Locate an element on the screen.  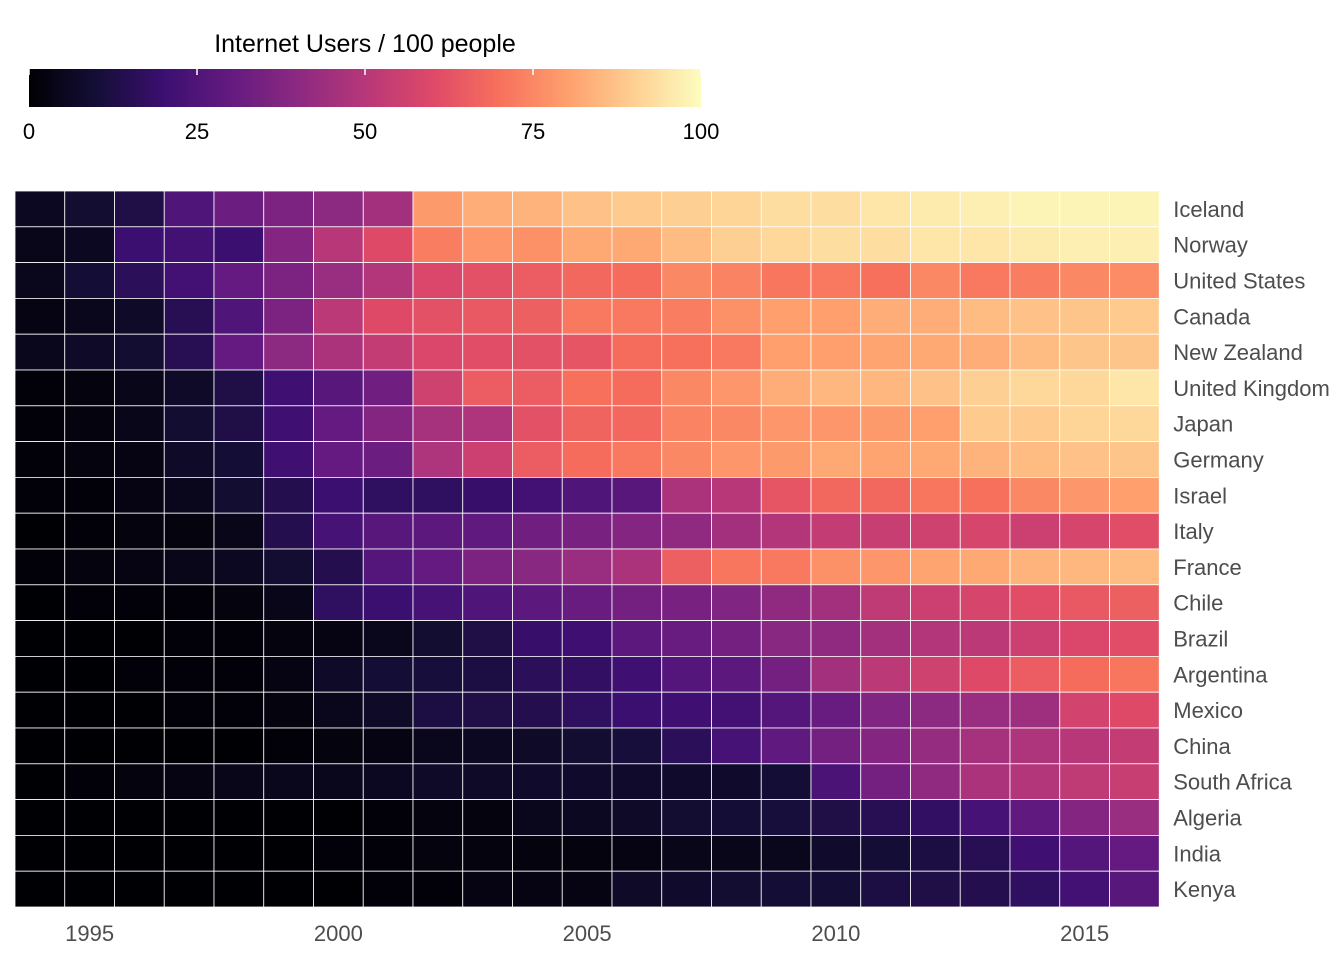
row-label: Brazil is located at coordinates (1200, 639).